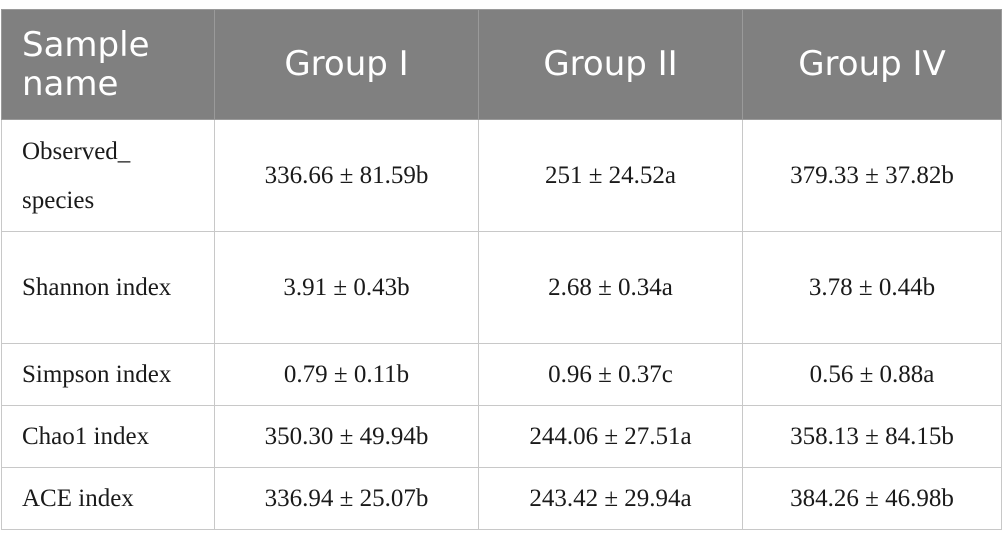  I want to click on table-cell: 244.06 ± 27.51a, so click(610, 436).